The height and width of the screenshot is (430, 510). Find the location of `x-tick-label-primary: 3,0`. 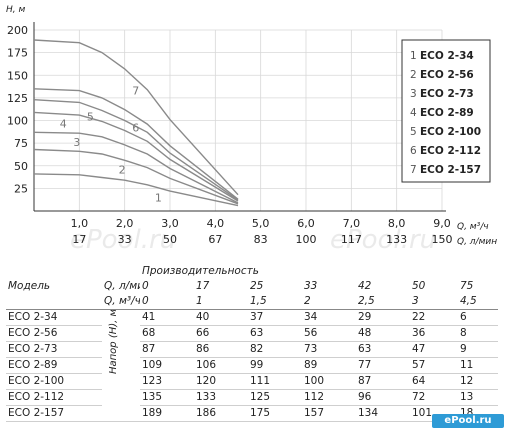

x-tick-label-primary: 3,0 is located at coordinates (170, 223).